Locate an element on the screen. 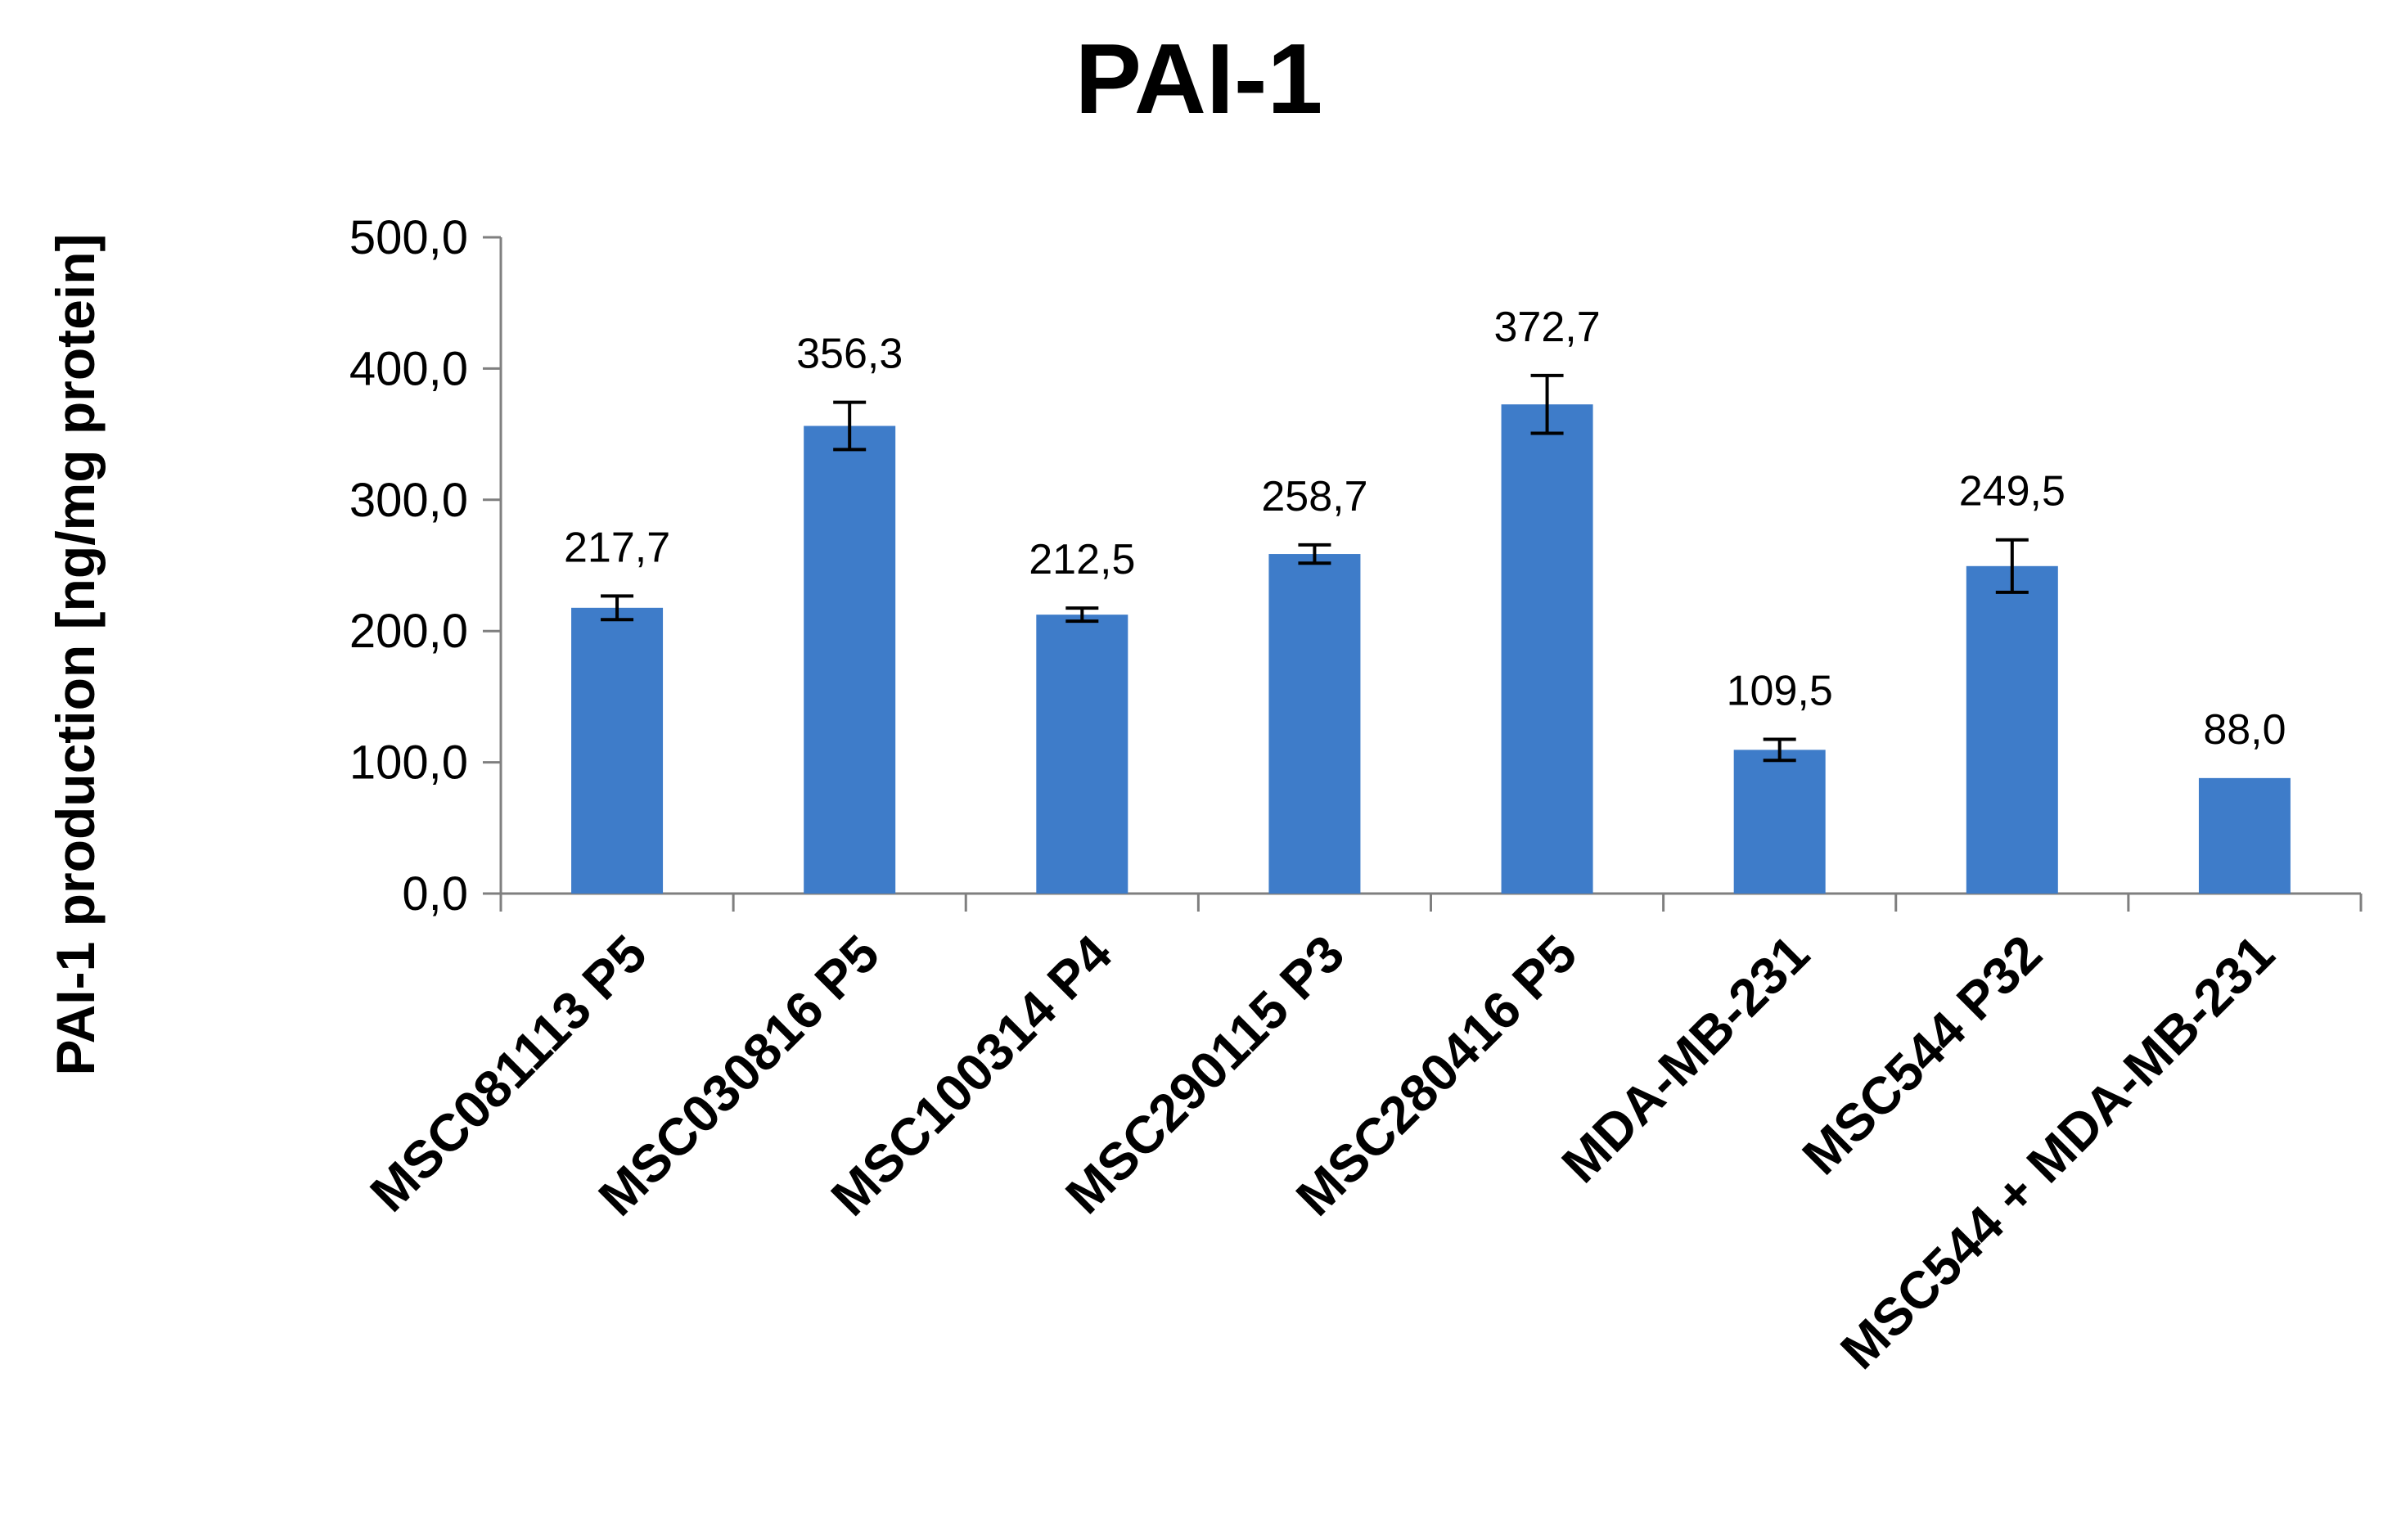 The height and width of the screenshot is (1540, 2383). x-tick-label: MSC544 P32 is located at coordinates (1922, 1055).